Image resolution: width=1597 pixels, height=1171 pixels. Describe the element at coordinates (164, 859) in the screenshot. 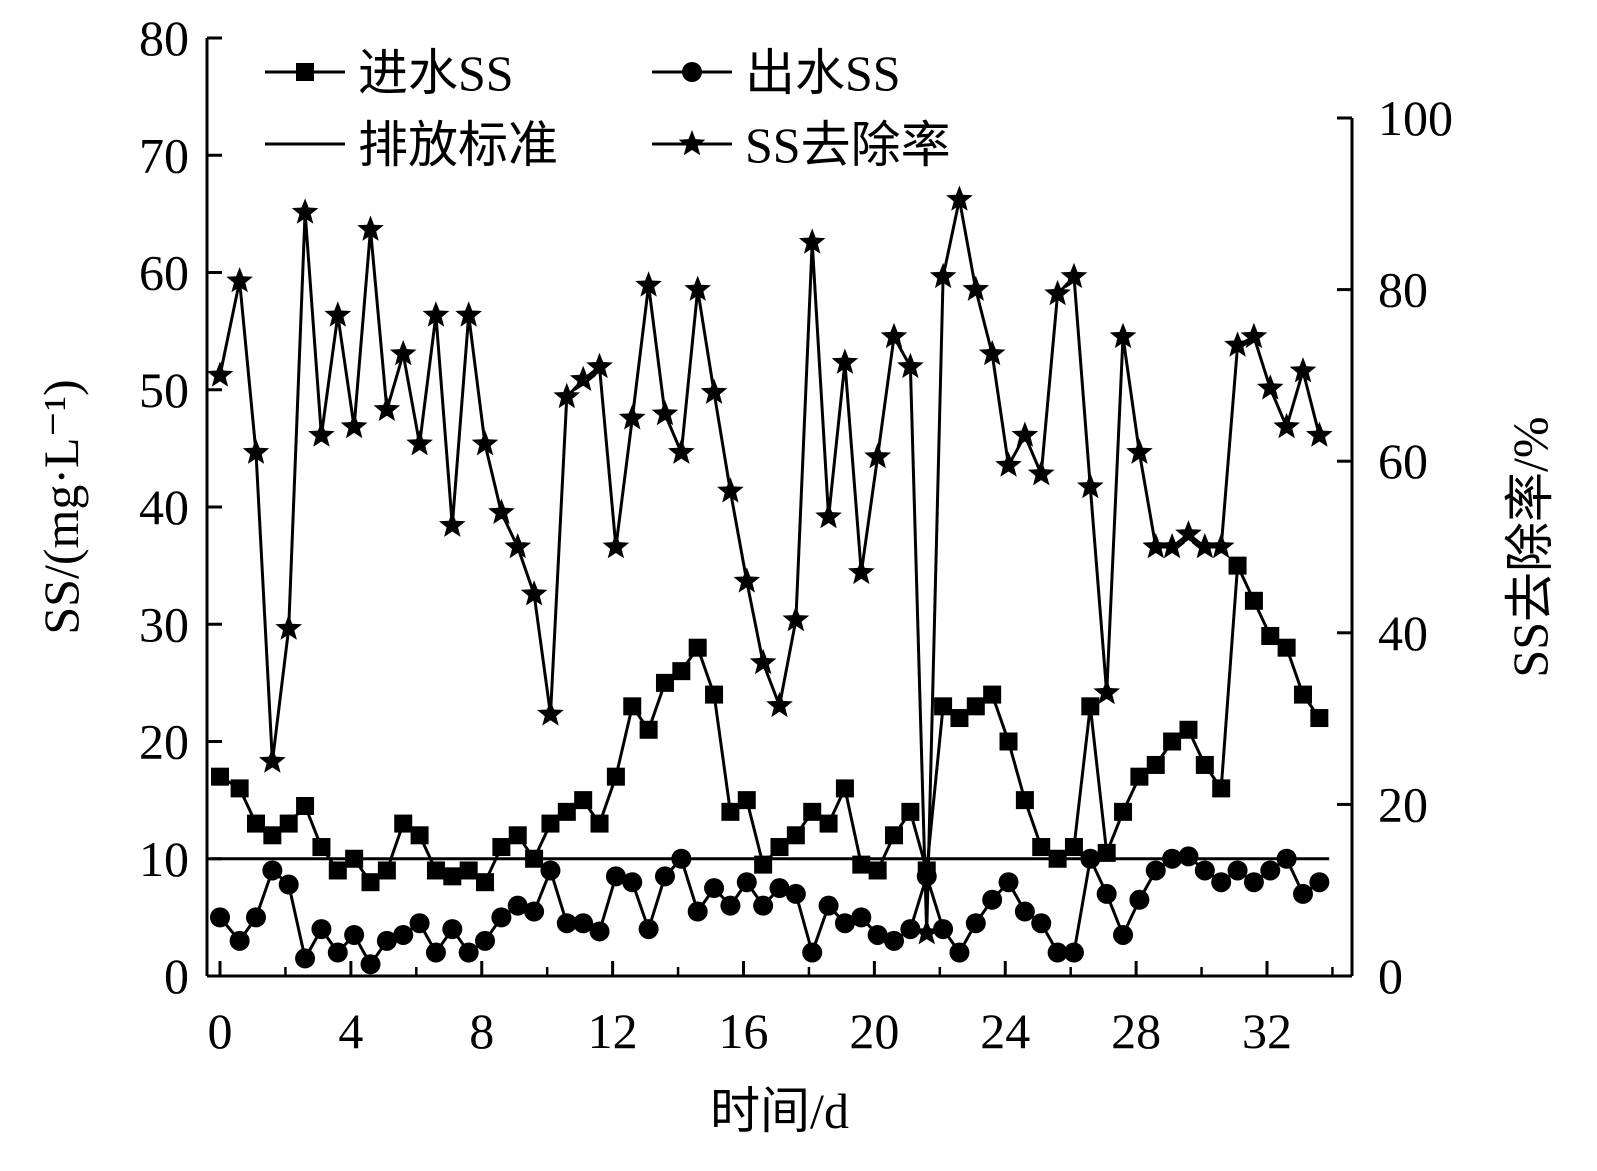

I see `y-tick-label: 10` at that location.